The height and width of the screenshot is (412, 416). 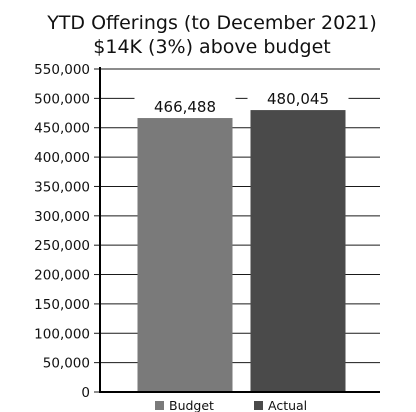 I want to click on data-labels: 466,488 480,045, so click(x=241, y=102).